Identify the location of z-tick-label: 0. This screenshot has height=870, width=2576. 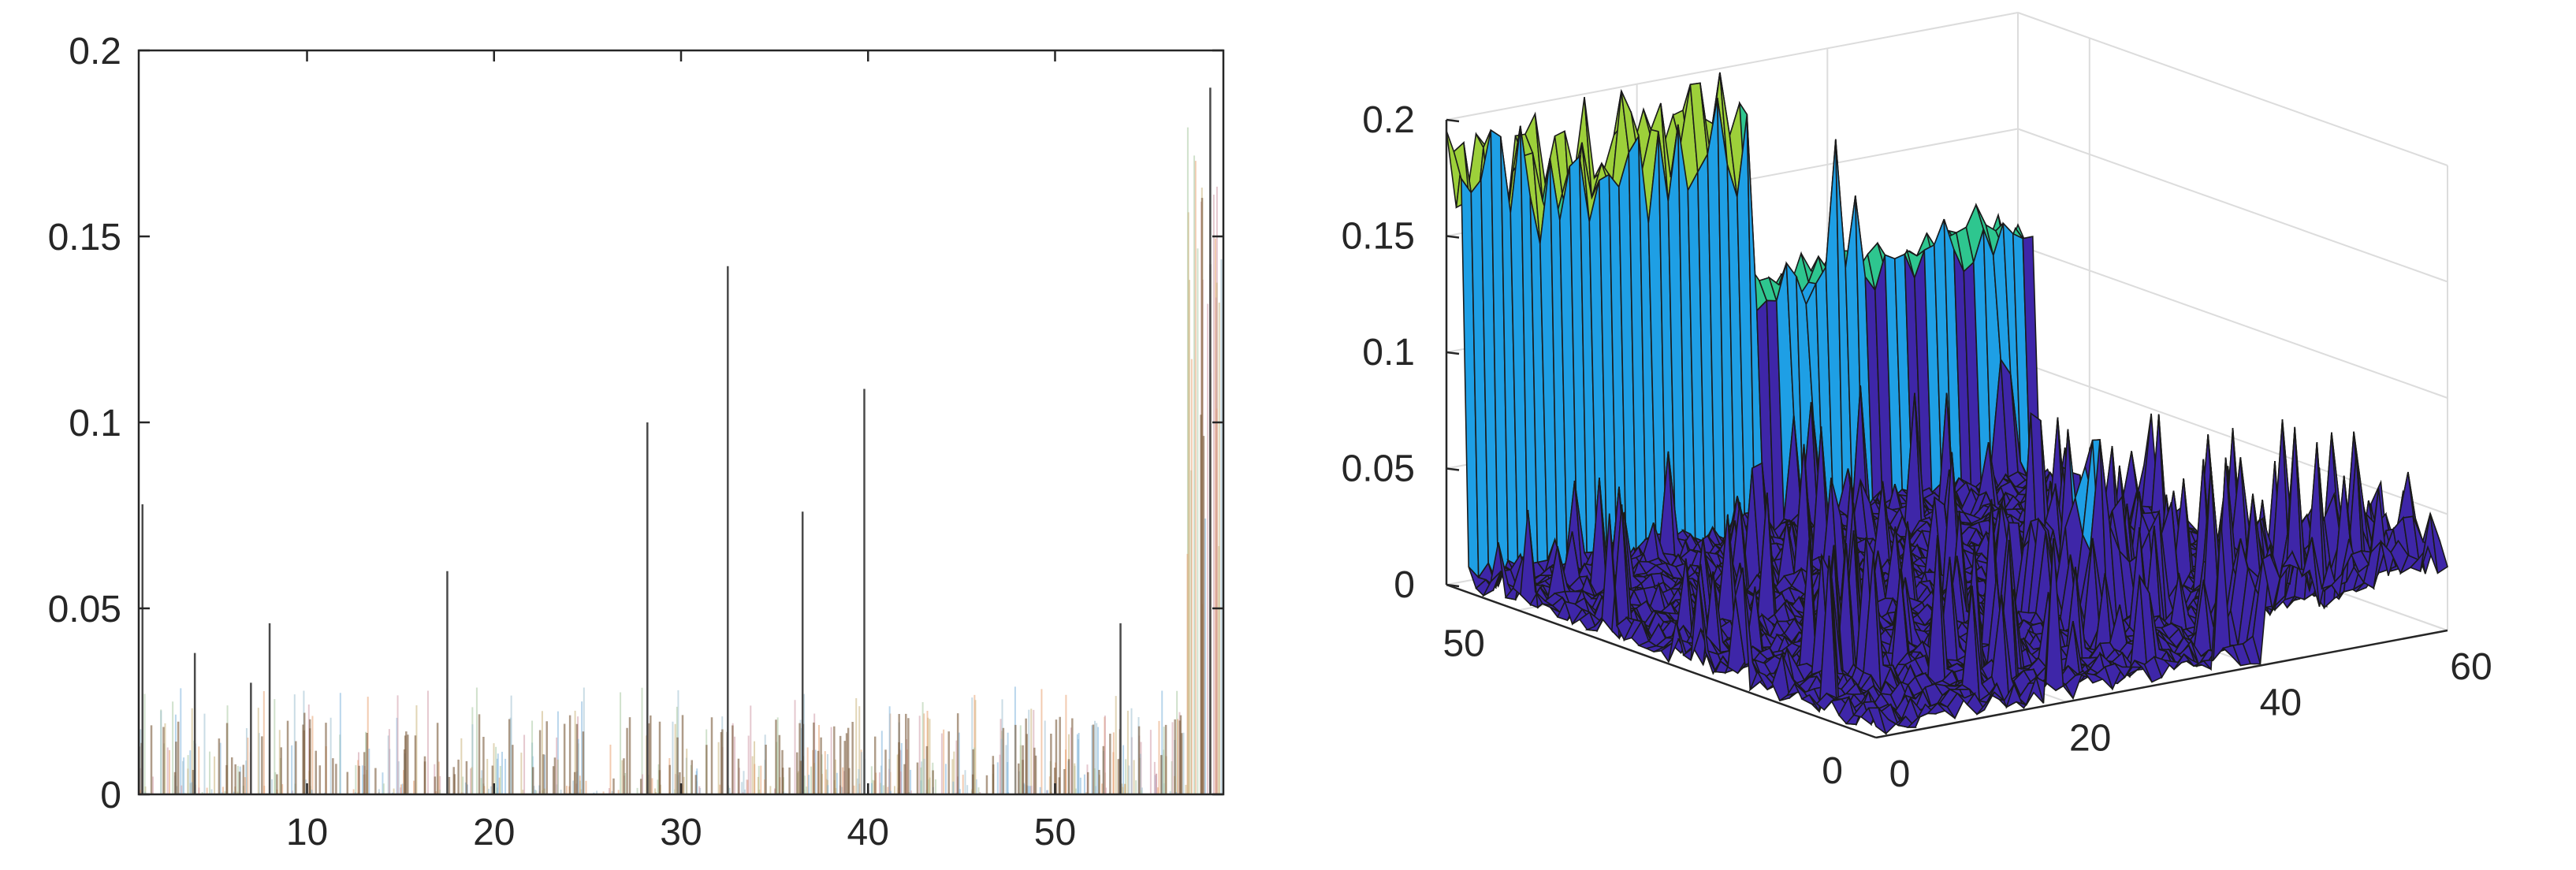
(1404, 585).